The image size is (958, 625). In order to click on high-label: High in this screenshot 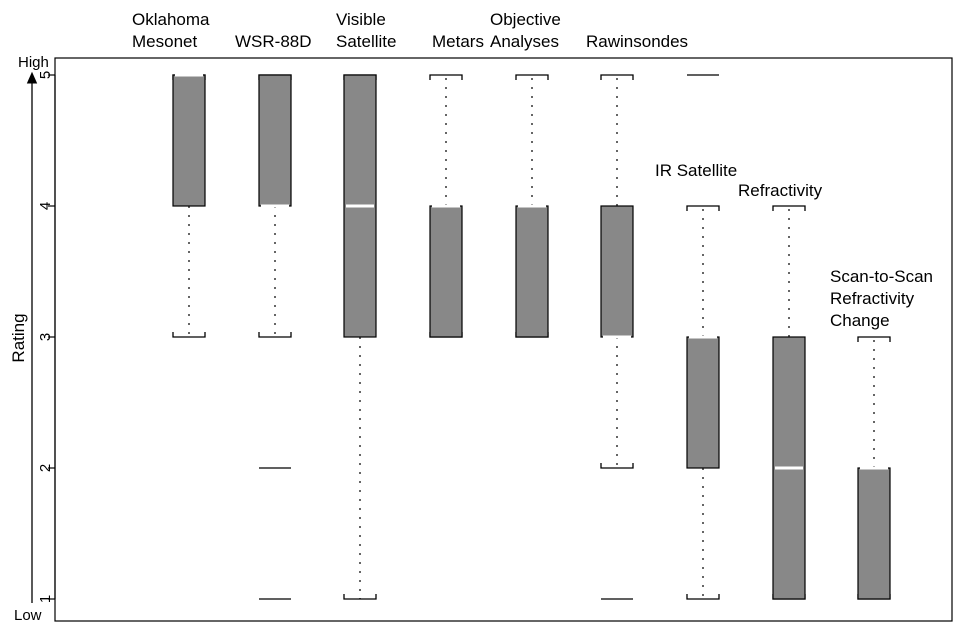, I will do `click(33, 62)`.